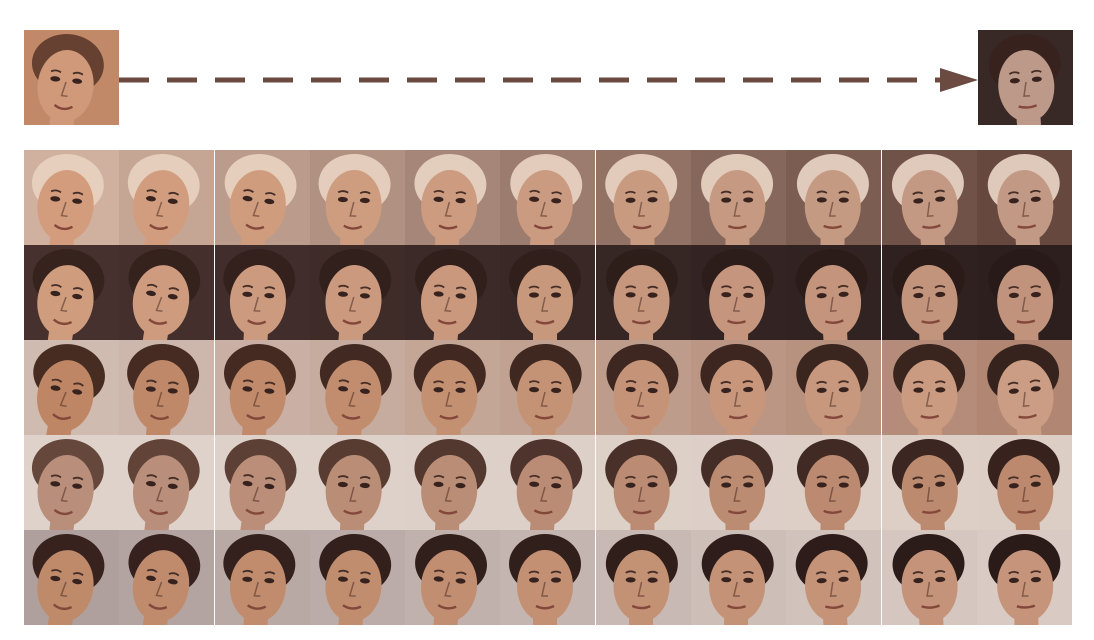 Image resolution: width=1094 pixels, height=640 pixels. Describe the element at coordinates (548, 80) in the screenshot. I see `morph-direction-arrow` at that location.